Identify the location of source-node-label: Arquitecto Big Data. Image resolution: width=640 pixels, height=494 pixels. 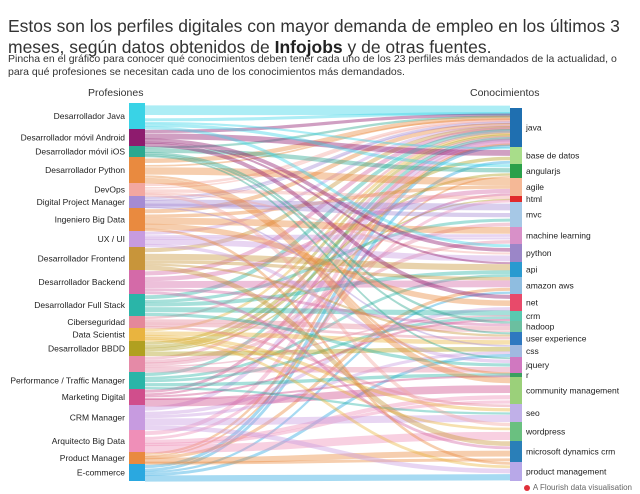
(89, 441).